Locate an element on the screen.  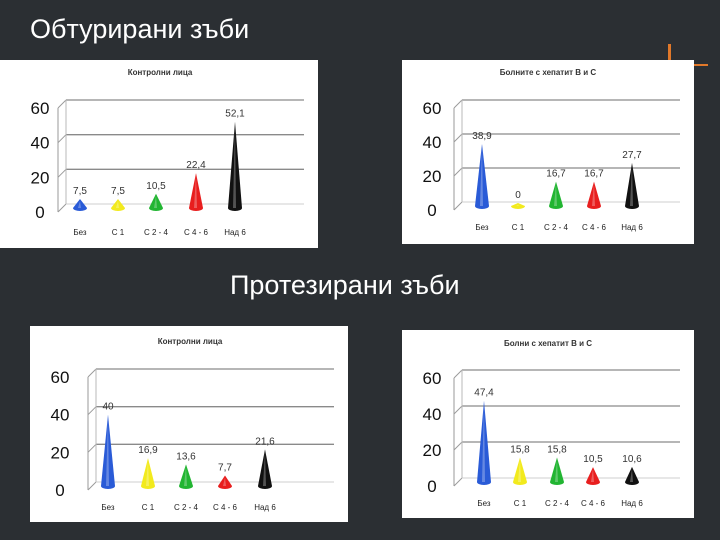
data-label: 0 is located at coordinates (518, 195).